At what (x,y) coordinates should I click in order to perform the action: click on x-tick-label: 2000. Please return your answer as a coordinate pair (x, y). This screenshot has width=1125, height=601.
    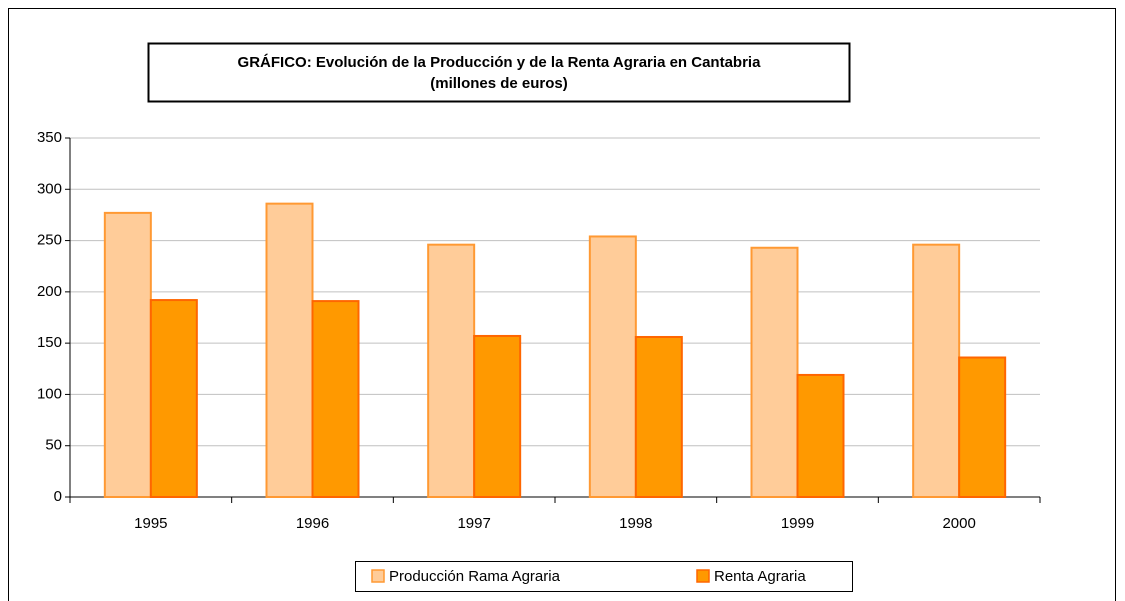
    Looking at the image, I should click on (958, 523).